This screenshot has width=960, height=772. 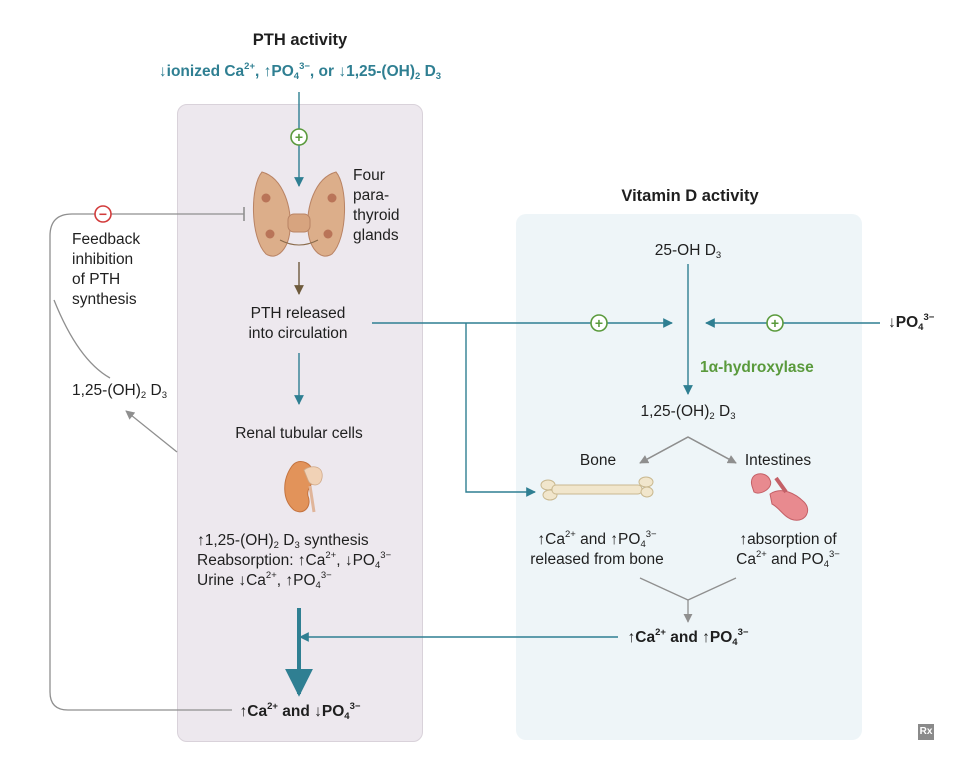 I want to click on renal-effect-synthesis: ↑1,25-(OH)2 D3 synthesis, so click(x=283, y=541).